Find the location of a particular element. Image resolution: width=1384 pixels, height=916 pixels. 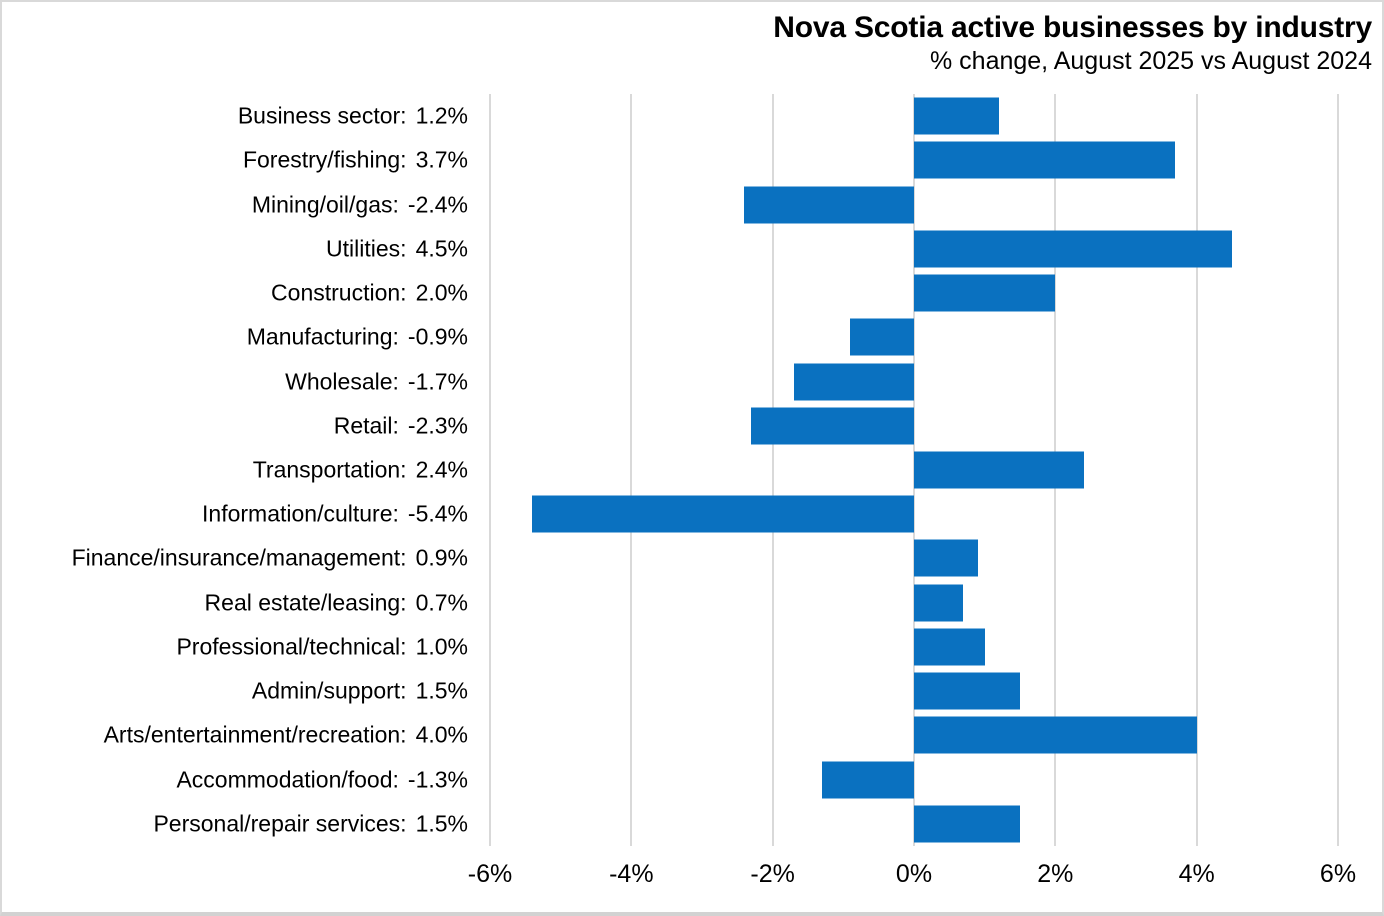

category-value: 1.2% is located at coordinates (441, 115).